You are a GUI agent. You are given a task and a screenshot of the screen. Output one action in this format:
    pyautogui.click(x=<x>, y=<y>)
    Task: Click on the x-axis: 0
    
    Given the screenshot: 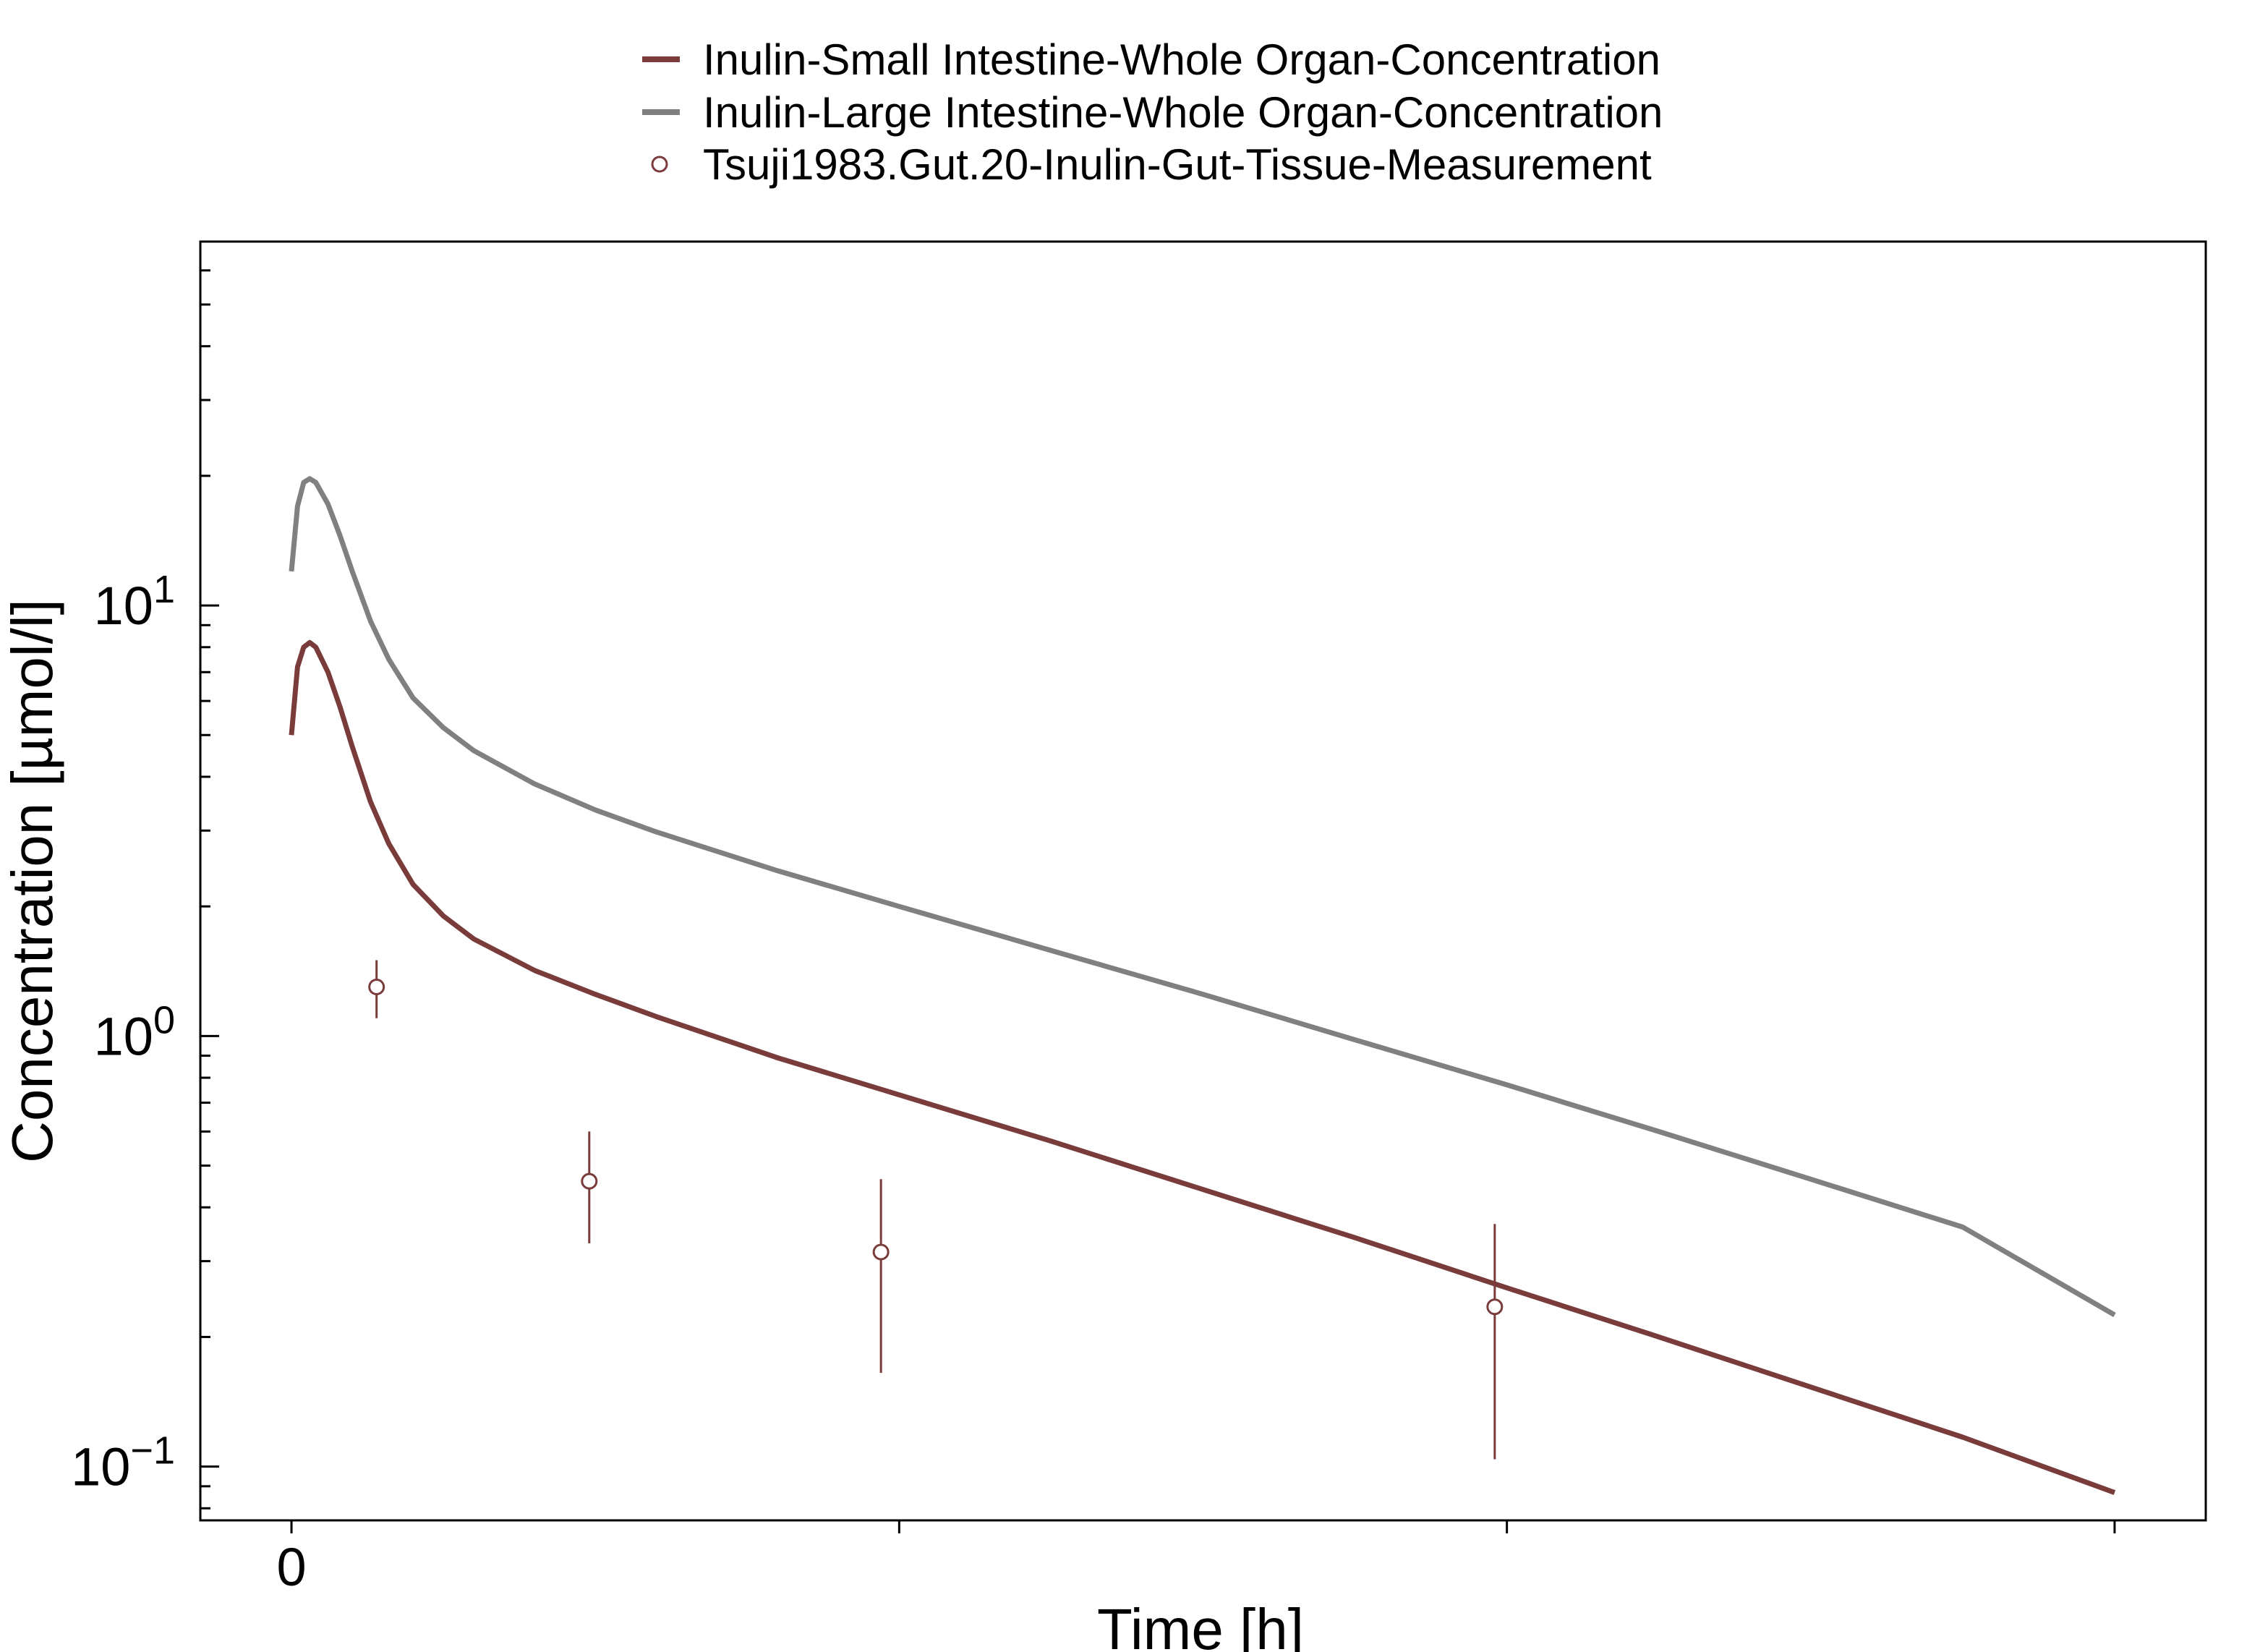 What is the action you would take?
    pyautogui.click(x=1196, y=1558)
    